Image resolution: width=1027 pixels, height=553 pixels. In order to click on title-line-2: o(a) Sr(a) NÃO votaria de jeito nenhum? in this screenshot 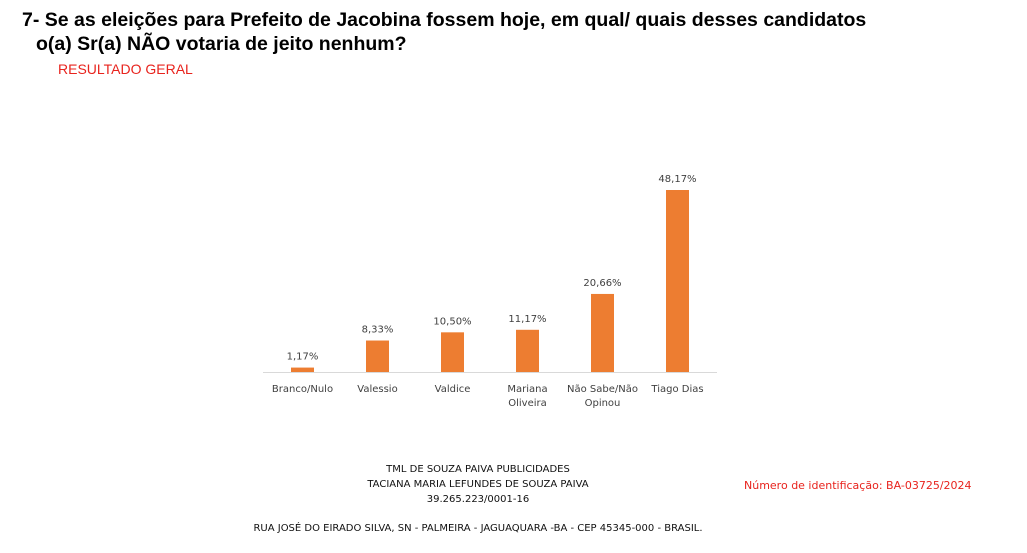, I will do `click(221, 44)`.